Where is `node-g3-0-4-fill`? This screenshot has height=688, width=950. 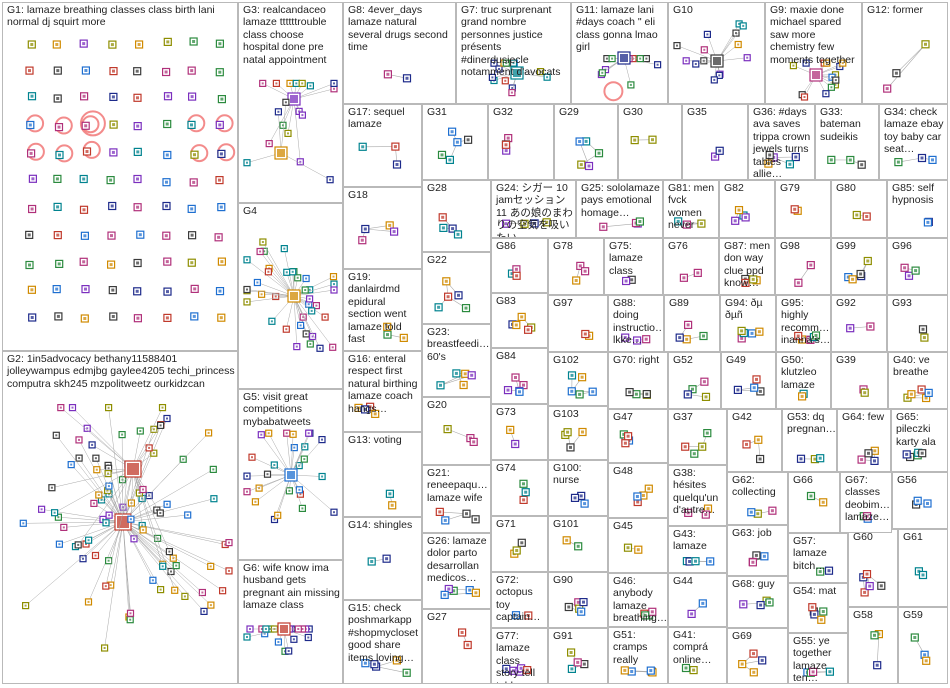
node-g3-0-4-fill is located at coordinates (299, 111).